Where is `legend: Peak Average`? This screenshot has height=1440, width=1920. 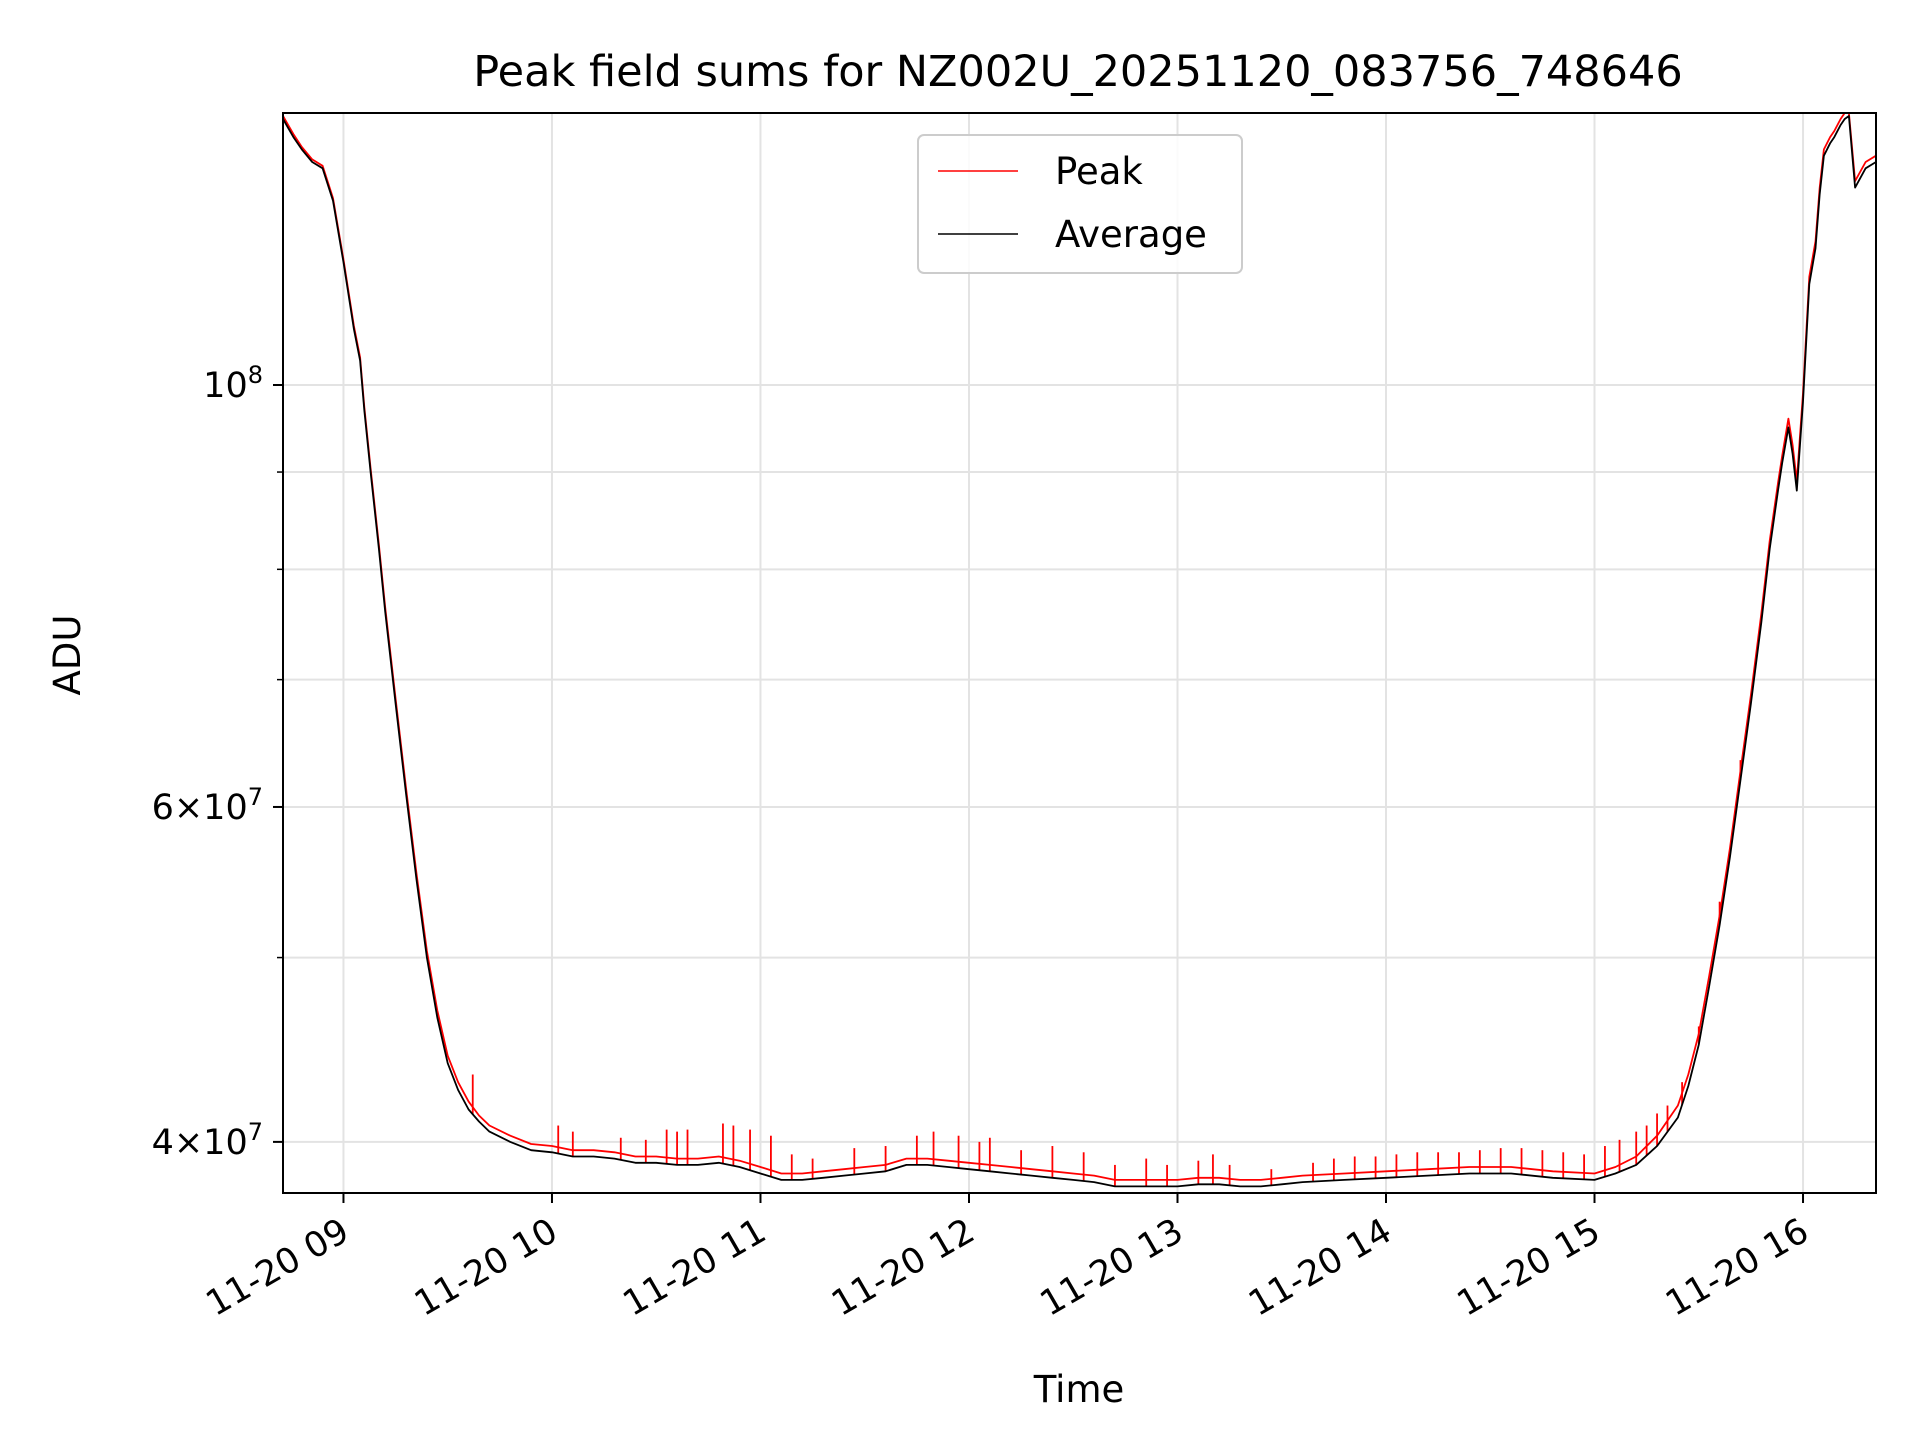 legend: Peak Average is located at coordinates (1080, 204).